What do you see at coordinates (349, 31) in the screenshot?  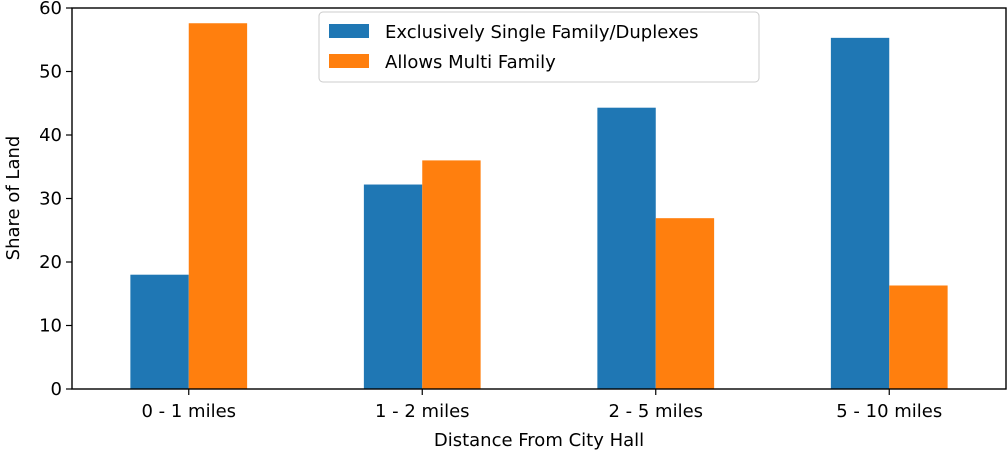 I see `legend-swatch-single-family` at bounding box center [349, 31].